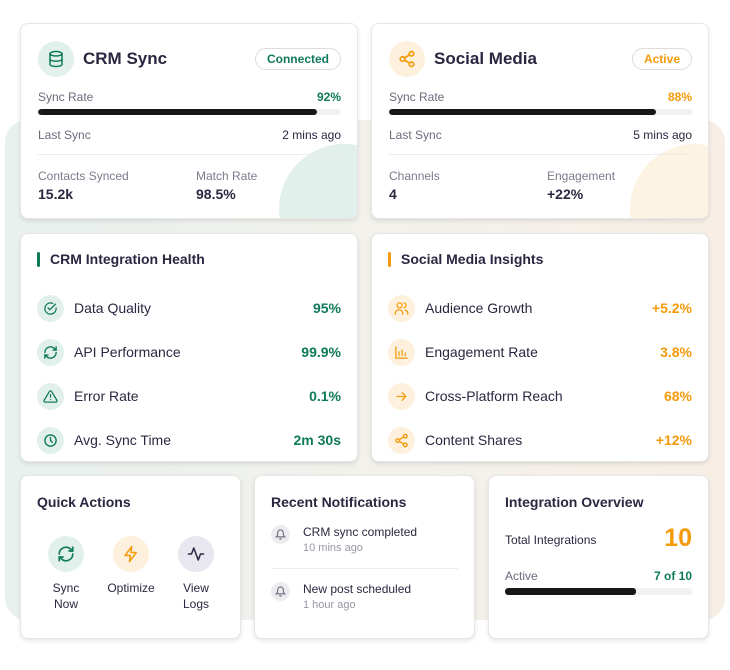 The width and height of the screenshot is (730, 670). I want to click on engagement-label: Engagement, so click(581, 176).